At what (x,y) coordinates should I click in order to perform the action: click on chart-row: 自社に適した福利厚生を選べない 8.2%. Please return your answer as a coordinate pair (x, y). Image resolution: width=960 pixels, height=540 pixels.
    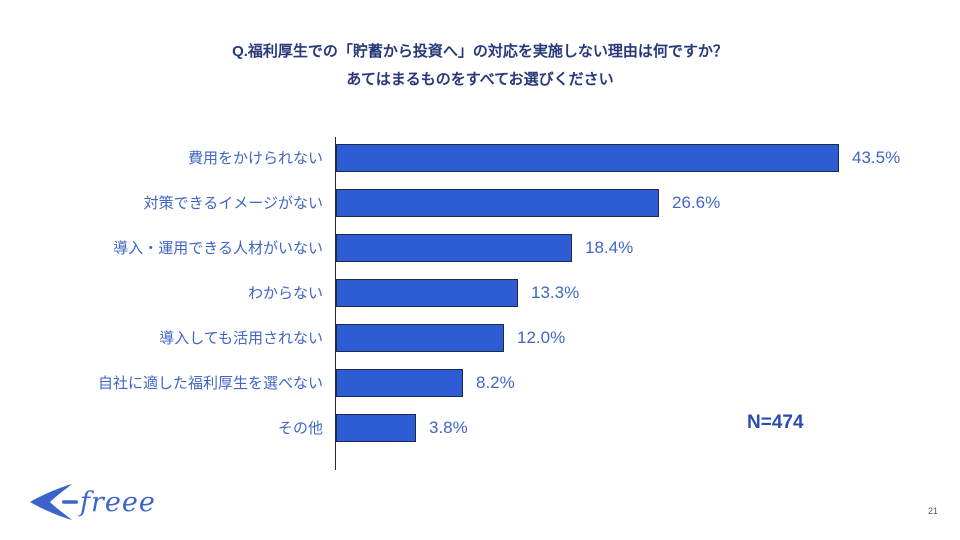
    Looking at the image, I should click on (480, 382).